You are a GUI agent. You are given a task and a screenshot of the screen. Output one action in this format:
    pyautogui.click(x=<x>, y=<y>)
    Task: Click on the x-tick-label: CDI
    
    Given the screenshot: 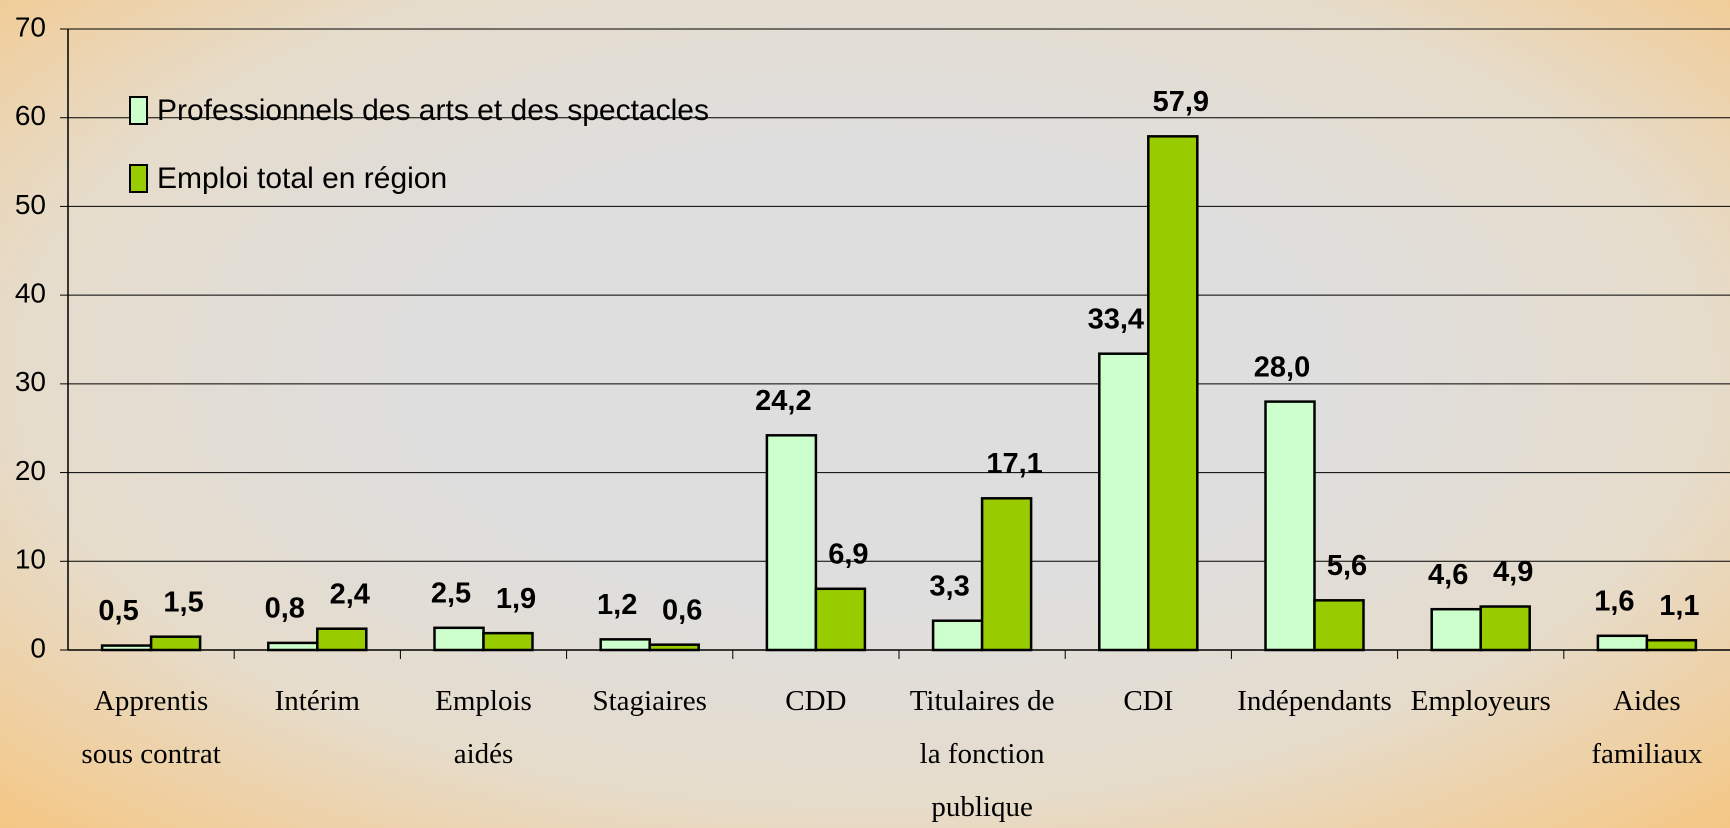 What is the action you would take?
    pyautogui.click(x=1148, y=701)
    